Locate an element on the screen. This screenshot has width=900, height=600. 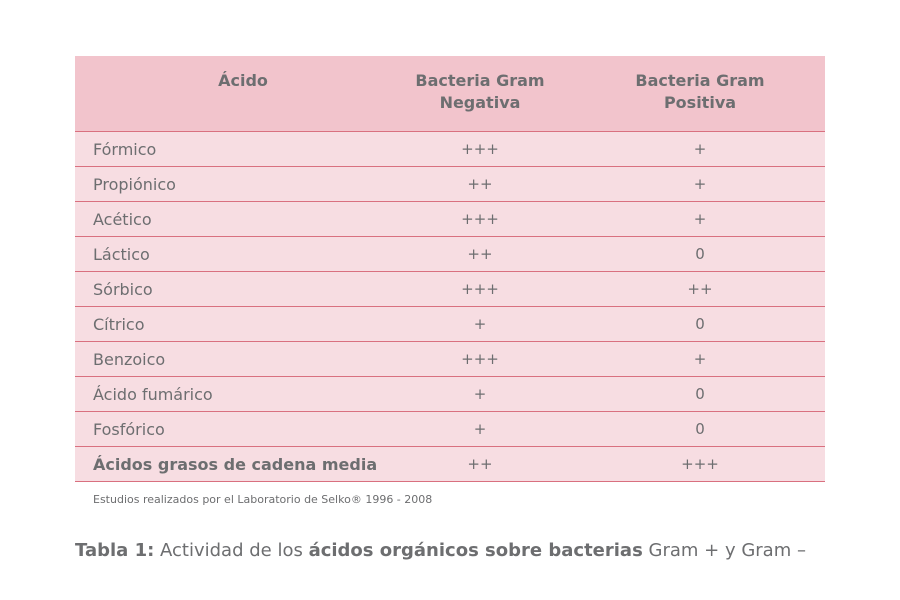
table-row: Acético +++ + is located at coordinates (450, 219).